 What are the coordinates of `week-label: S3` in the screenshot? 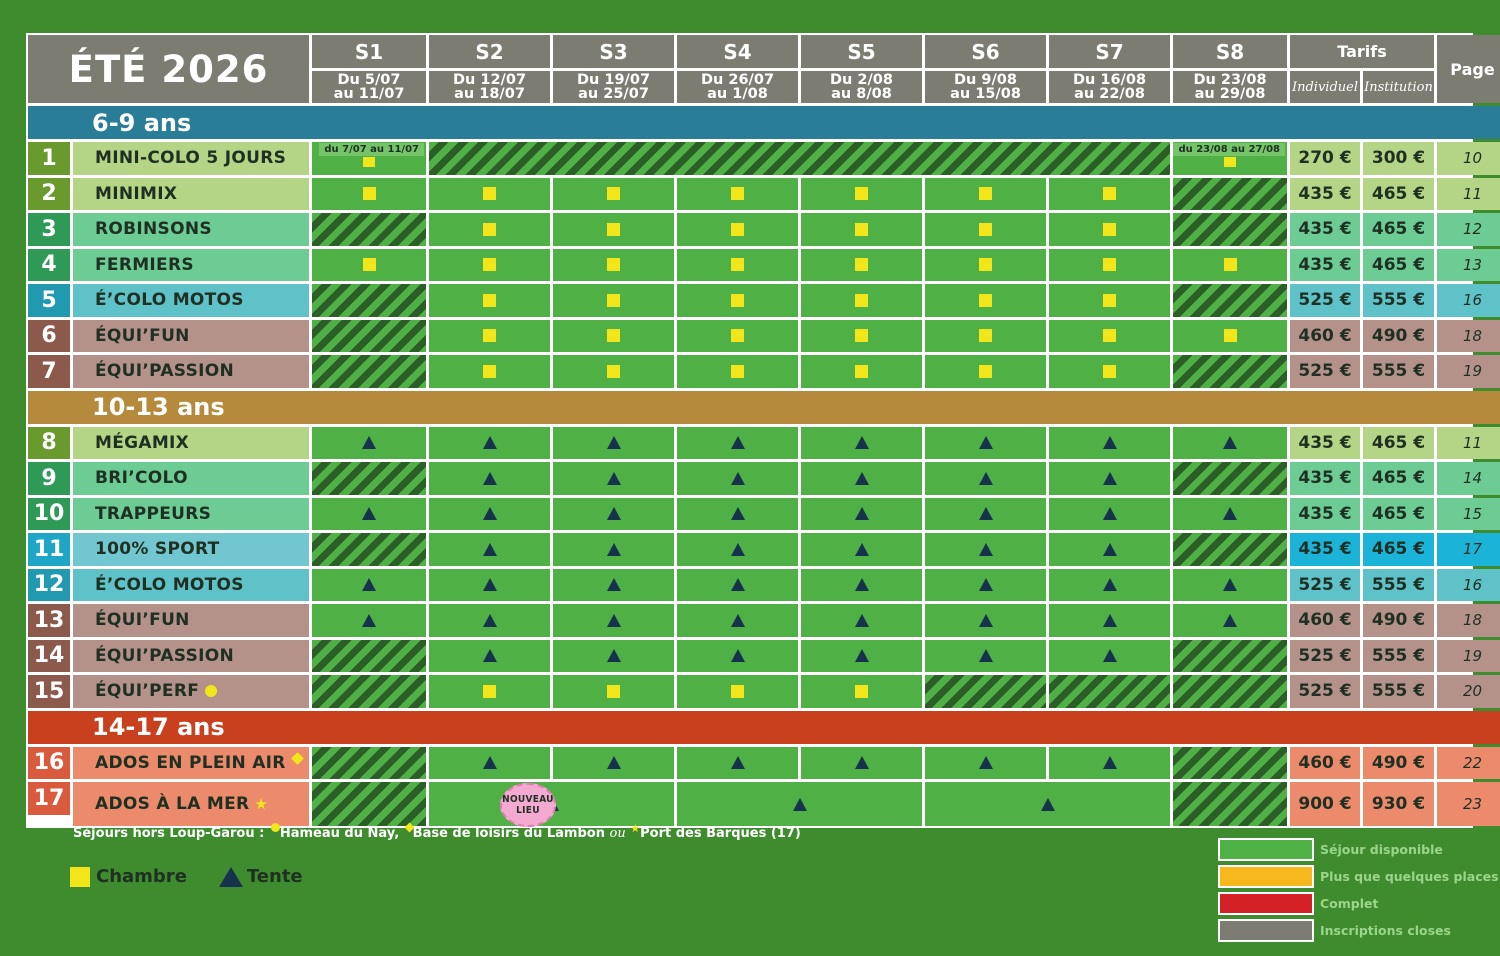 It's located at (613, 51).